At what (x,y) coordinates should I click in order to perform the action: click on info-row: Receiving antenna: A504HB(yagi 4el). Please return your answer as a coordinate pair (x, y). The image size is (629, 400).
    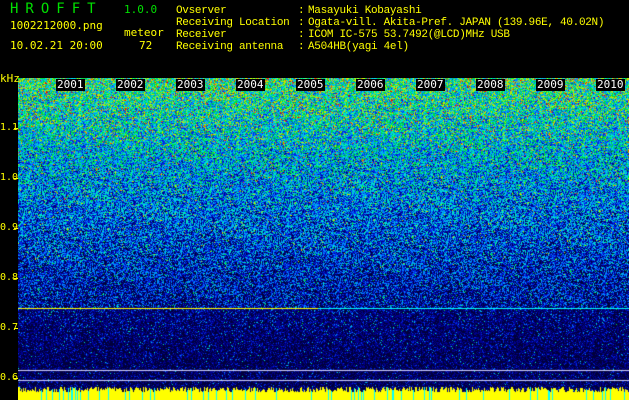
    Looking at the image, I should click on (390, 47).